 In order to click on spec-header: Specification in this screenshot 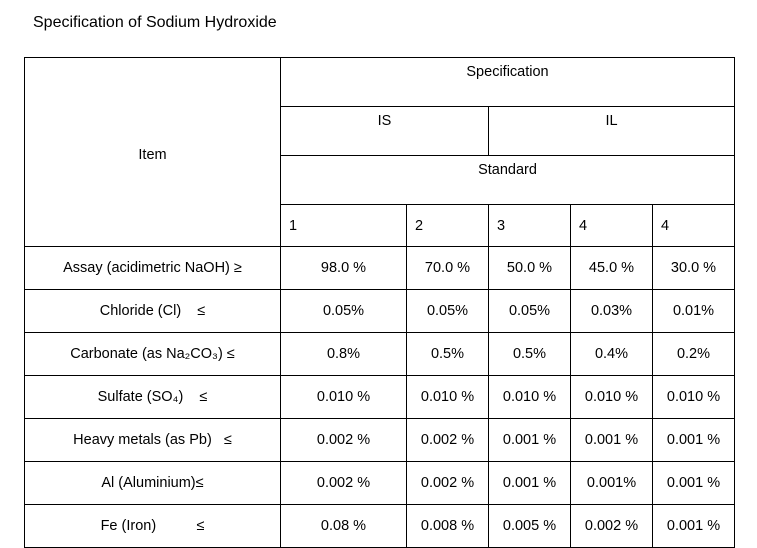, I will do `click(507, 82)`.